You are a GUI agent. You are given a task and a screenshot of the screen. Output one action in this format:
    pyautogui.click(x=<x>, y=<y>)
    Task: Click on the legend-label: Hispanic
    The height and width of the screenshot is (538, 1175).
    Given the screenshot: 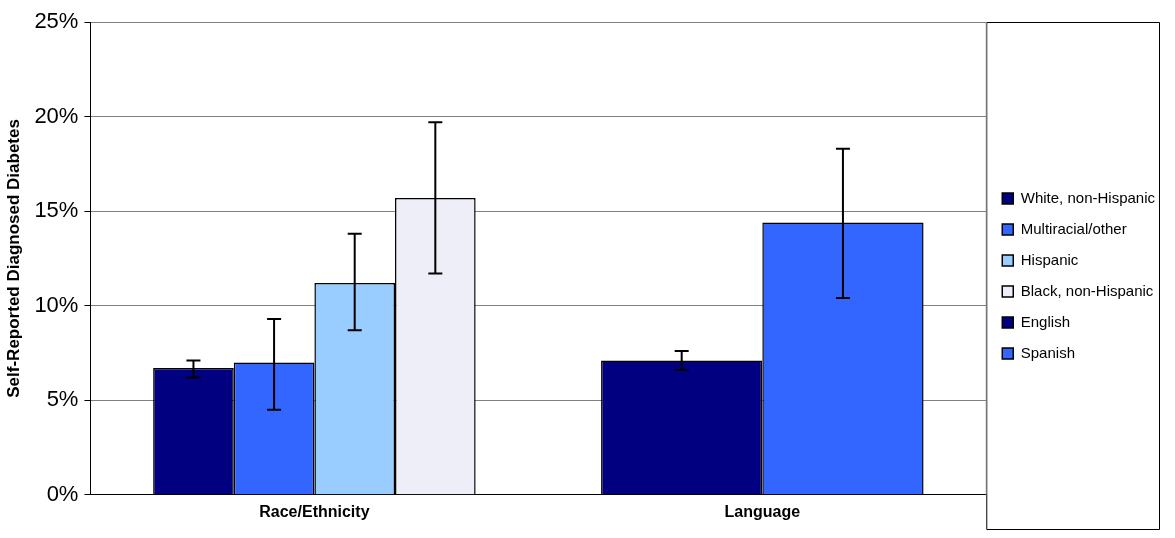 What is the action you would take?
    pyautogui.click(x=1049, y=259)
    